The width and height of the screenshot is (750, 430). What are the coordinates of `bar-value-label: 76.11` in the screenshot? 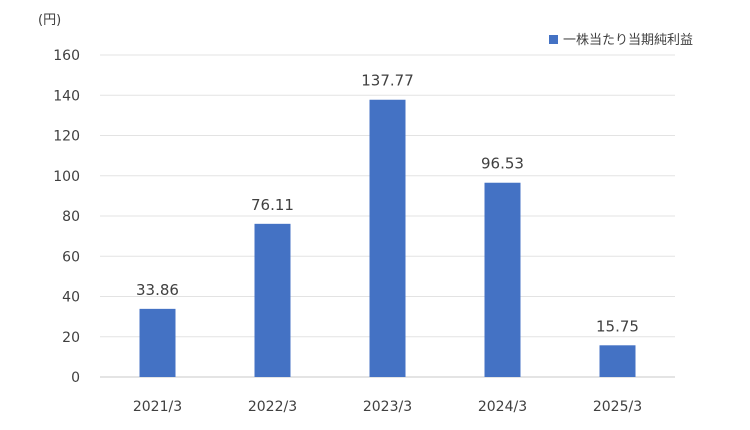 It's located at (272, 205).